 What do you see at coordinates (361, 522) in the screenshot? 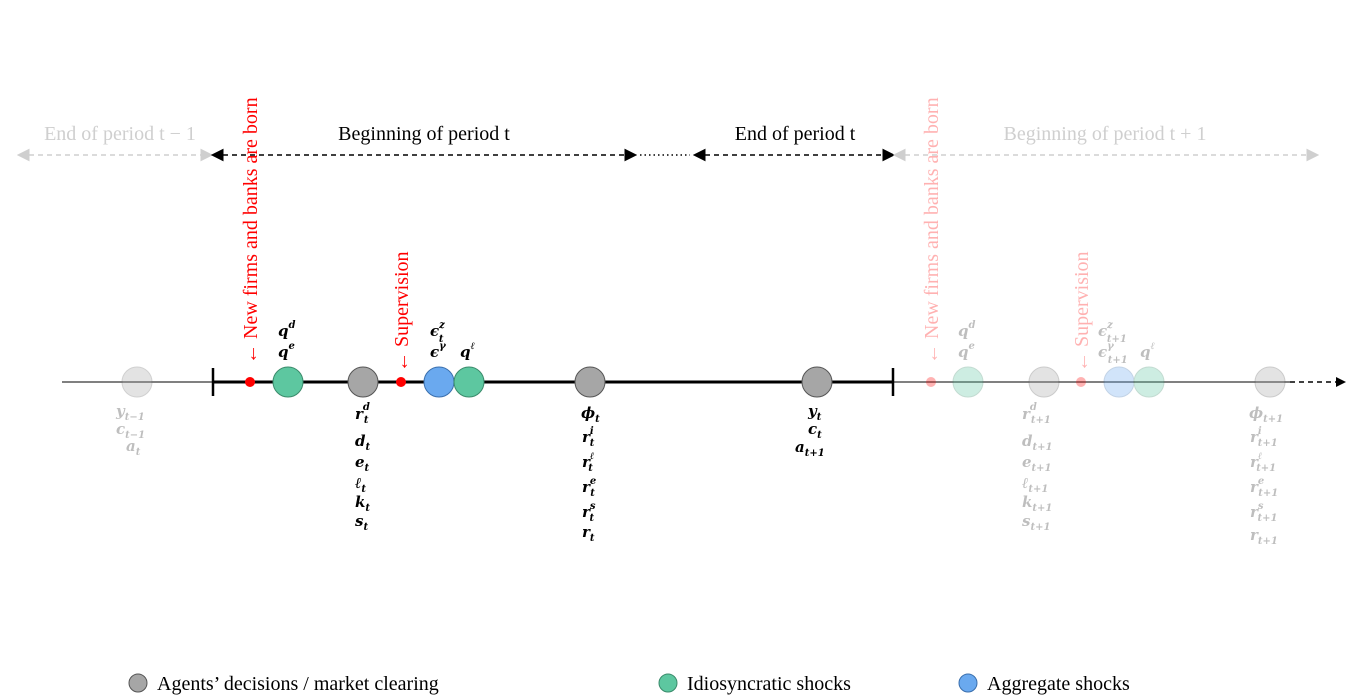
I see `svg-text: st` at bounding box center [361, 522].